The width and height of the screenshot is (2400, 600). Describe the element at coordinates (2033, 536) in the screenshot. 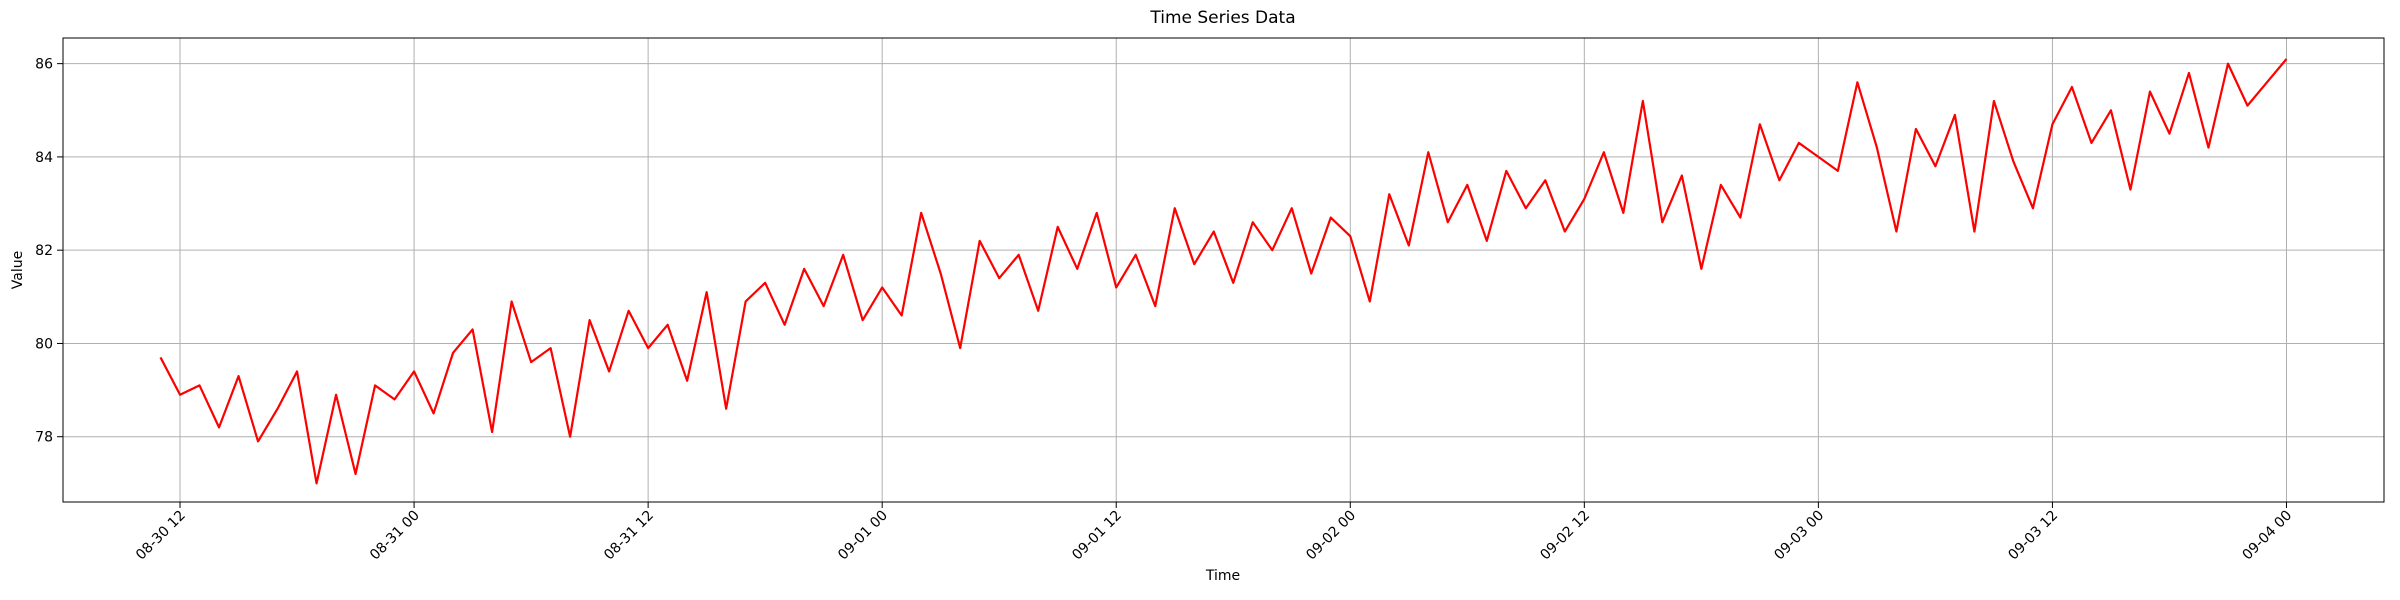

I see `x-tick-label: 09-03 12` at that location.